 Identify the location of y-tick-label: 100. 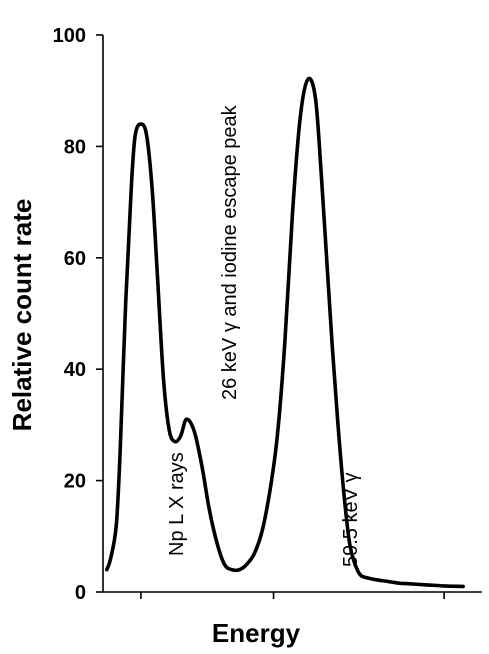
(69, 36).